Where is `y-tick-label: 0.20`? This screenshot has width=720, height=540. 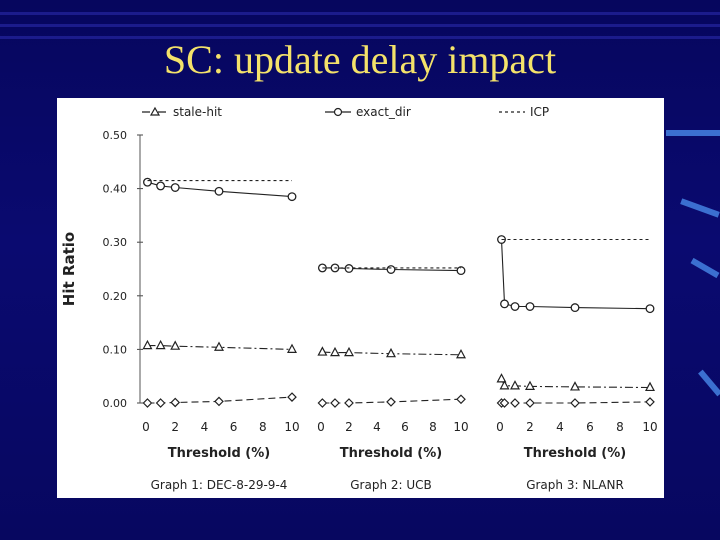 y-tick-label: 0.20 is located at coordinates (115, 296).